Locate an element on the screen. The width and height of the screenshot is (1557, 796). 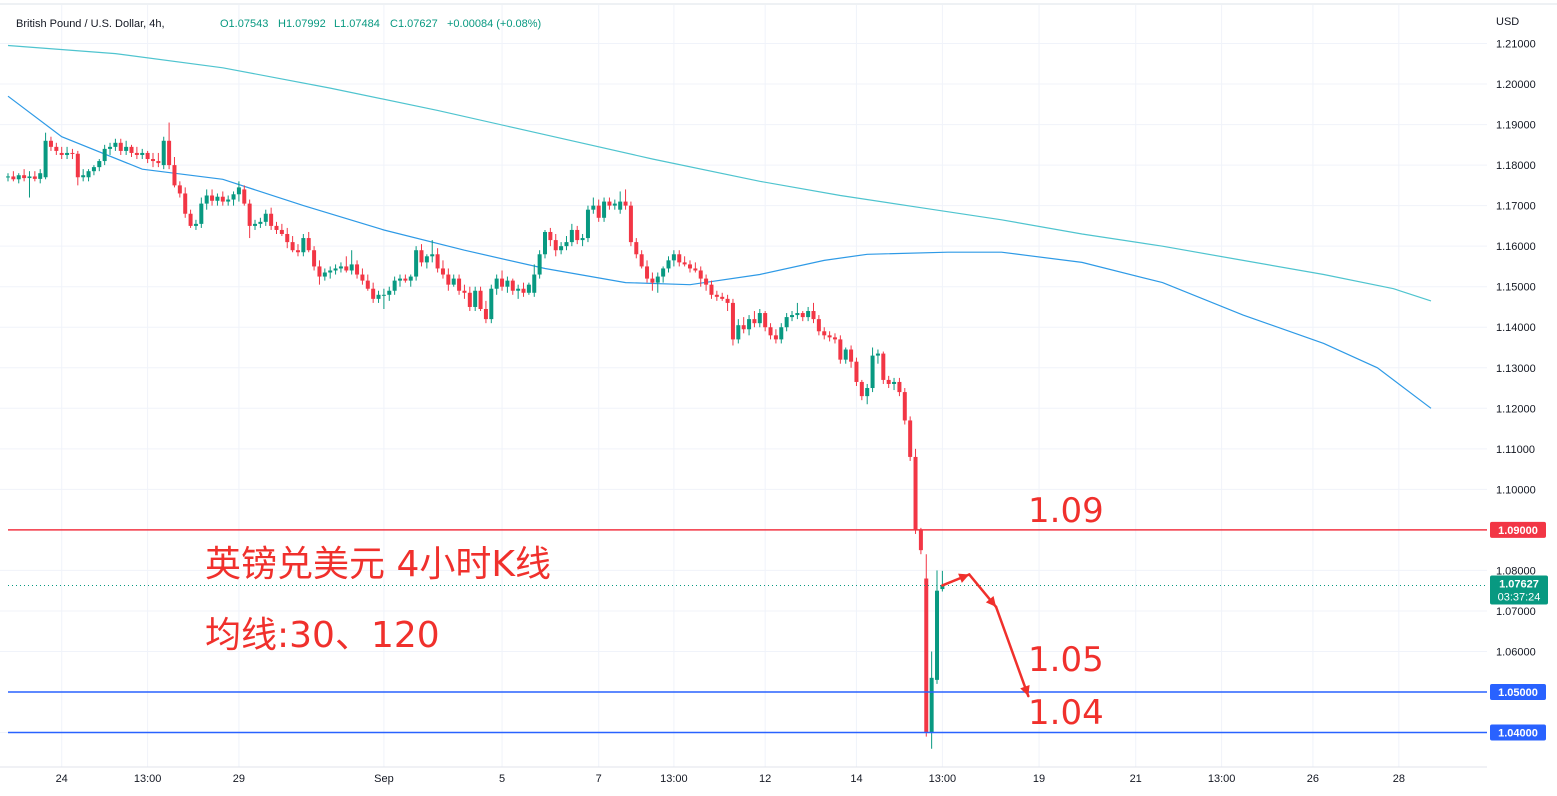
time-tick-label: 13:00 is located at coordinates (943, 779).